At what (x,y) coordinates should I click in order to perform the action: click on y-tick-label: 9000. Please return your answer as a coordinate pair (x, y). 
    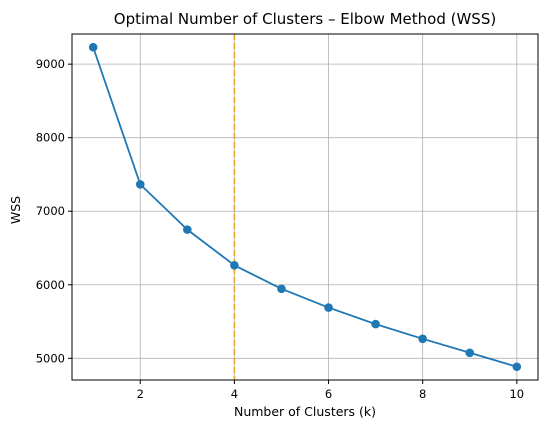
    Looking at the image, I should click on (50, 64).